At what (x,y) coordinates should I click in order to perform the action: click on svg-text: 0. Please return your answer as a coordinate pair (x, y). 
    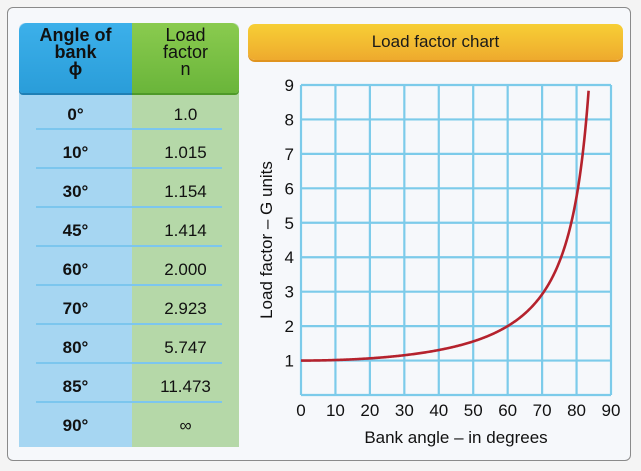
    Looking at the image, I should click on (300, 410).